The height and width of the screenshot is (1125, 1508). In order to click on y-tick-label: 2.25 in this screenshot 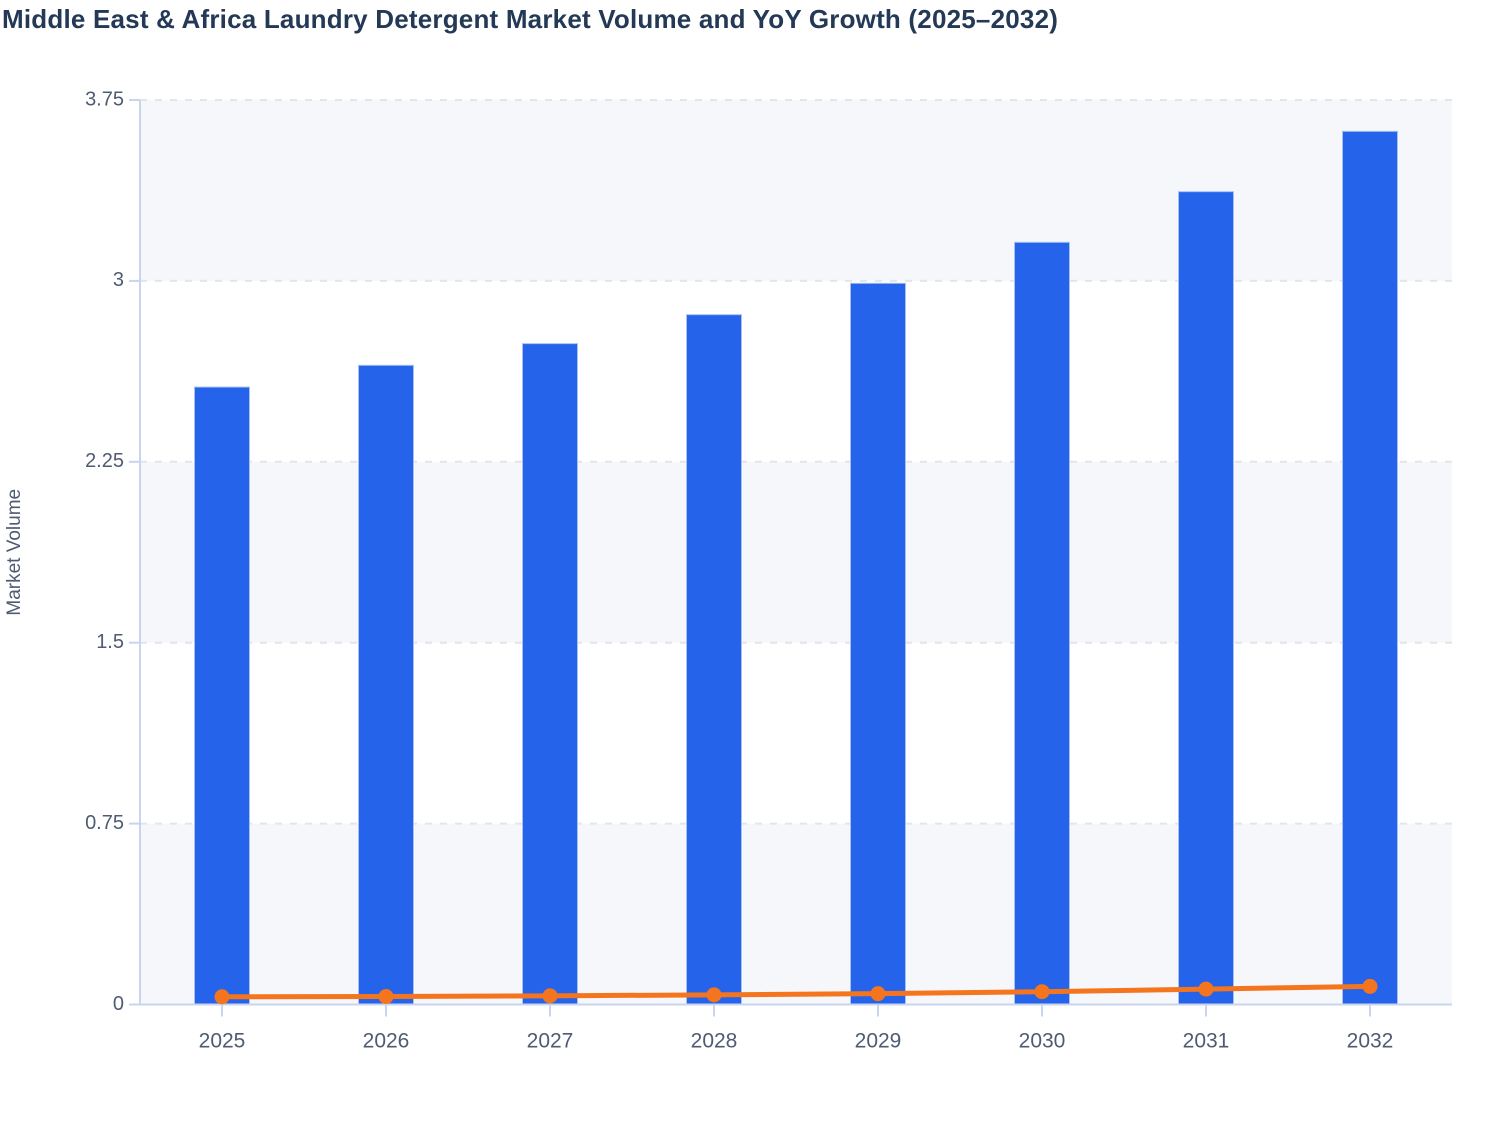, I will do `click(104, 461)`.